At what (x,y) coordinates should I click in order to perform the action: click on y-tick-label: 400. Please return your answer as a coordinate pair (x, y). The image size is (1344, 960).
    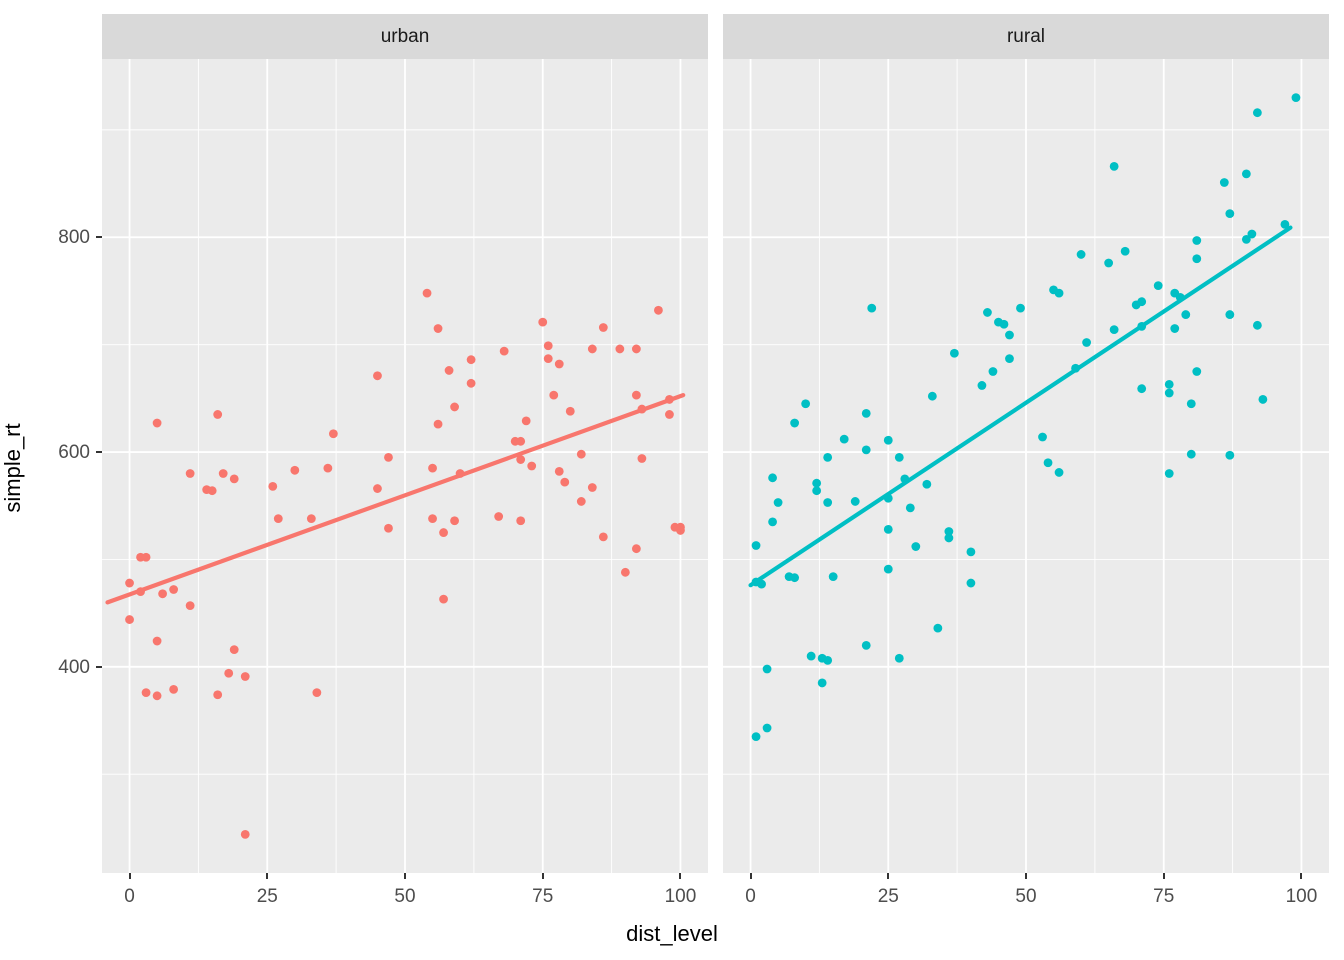
    Looking at the image, I should click on (74, 667).